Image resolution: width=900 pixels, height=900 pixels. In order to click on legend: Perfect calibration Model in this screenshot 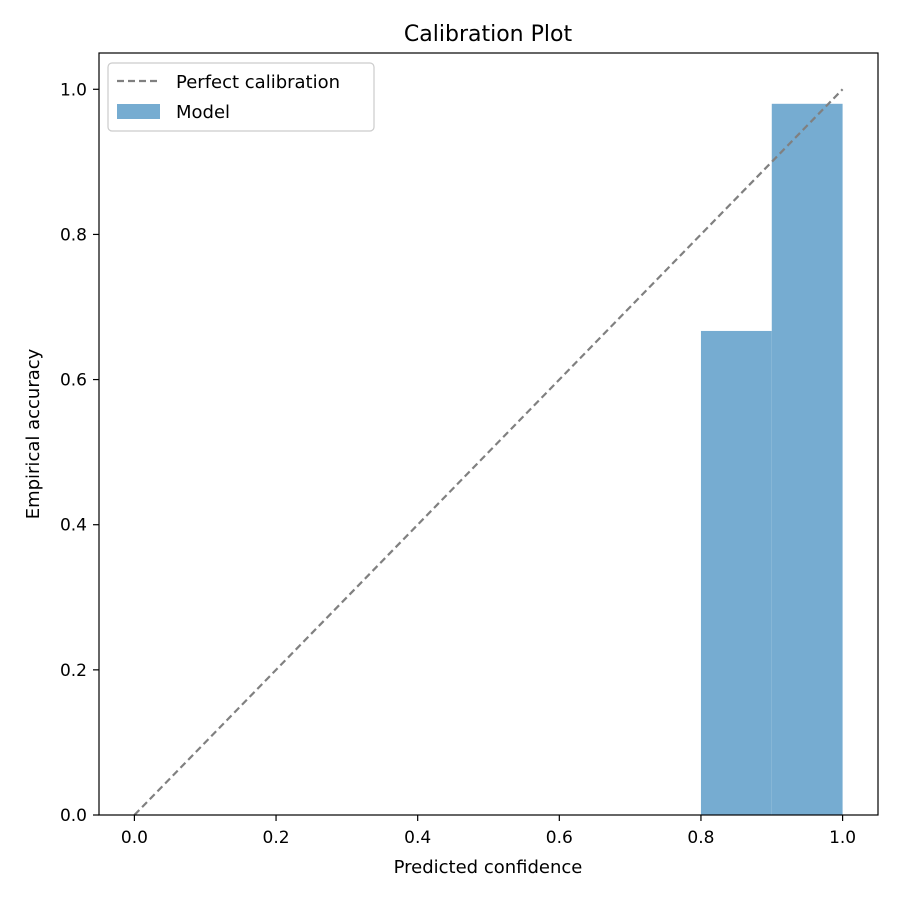, I will do `click(241, 97)`.